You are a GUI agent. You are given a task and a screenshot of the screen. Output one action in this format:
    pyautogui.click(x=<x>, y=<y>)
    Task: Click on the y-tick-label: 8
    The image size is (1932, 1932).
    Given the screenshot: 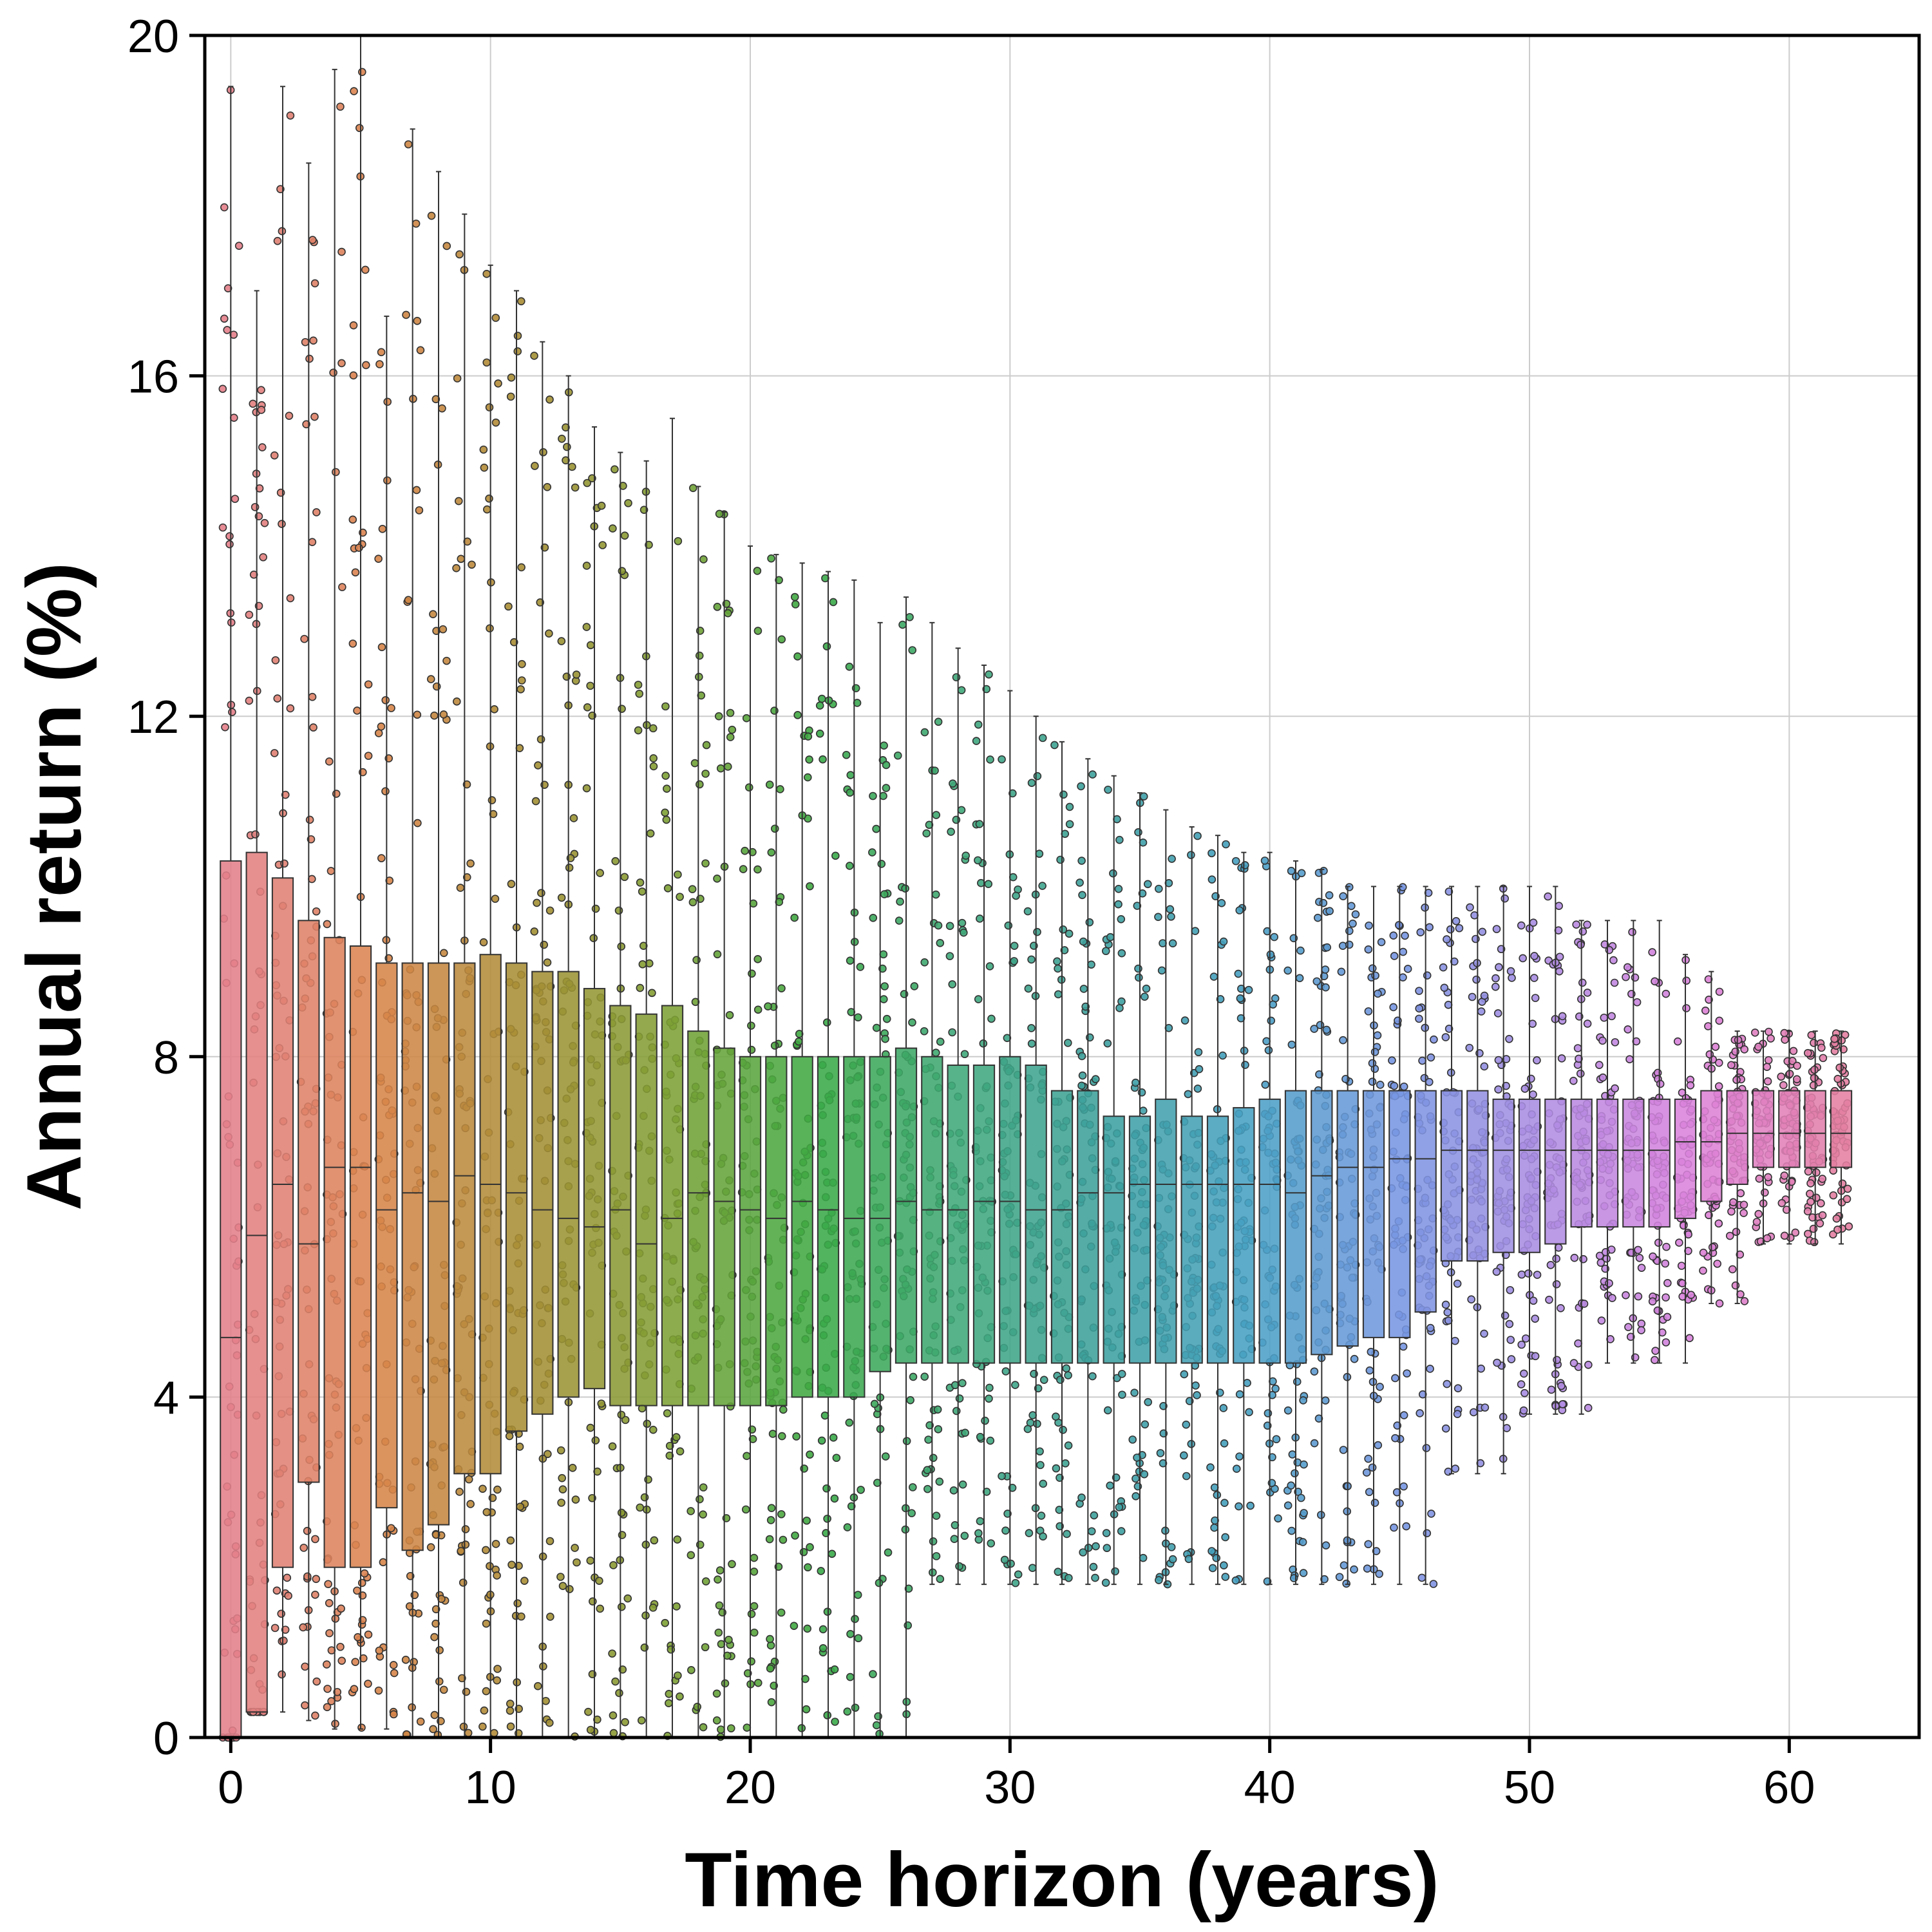 What is the action you would take?
    pyautogui.click(x=166, y=1058)
    